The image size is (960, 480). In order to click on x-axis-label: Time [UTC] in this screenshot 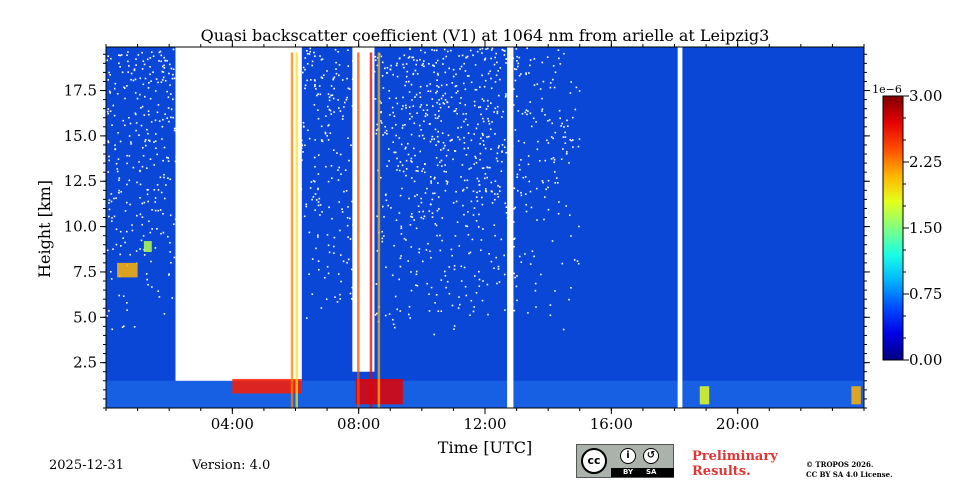, I will do `click(485, 447)`.